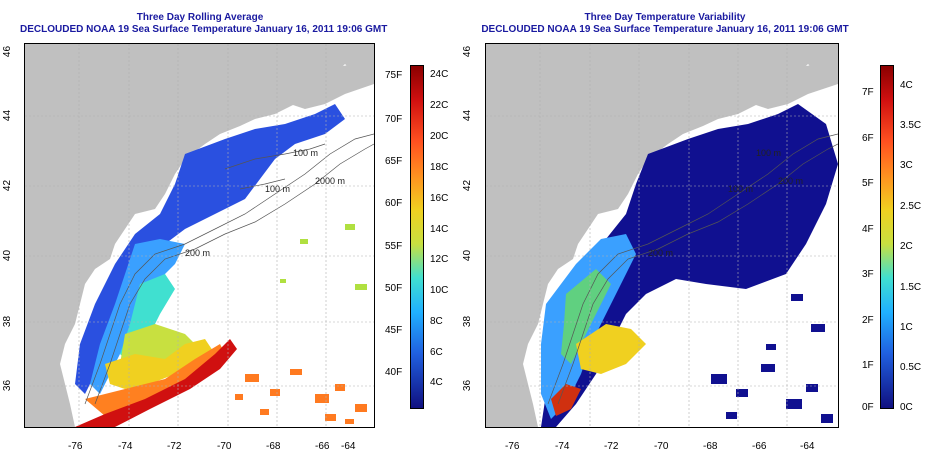 Image resolution: width=950 pixels, height=475 pixels. I want to click on right-c-3: 3C, so click(906, 165).